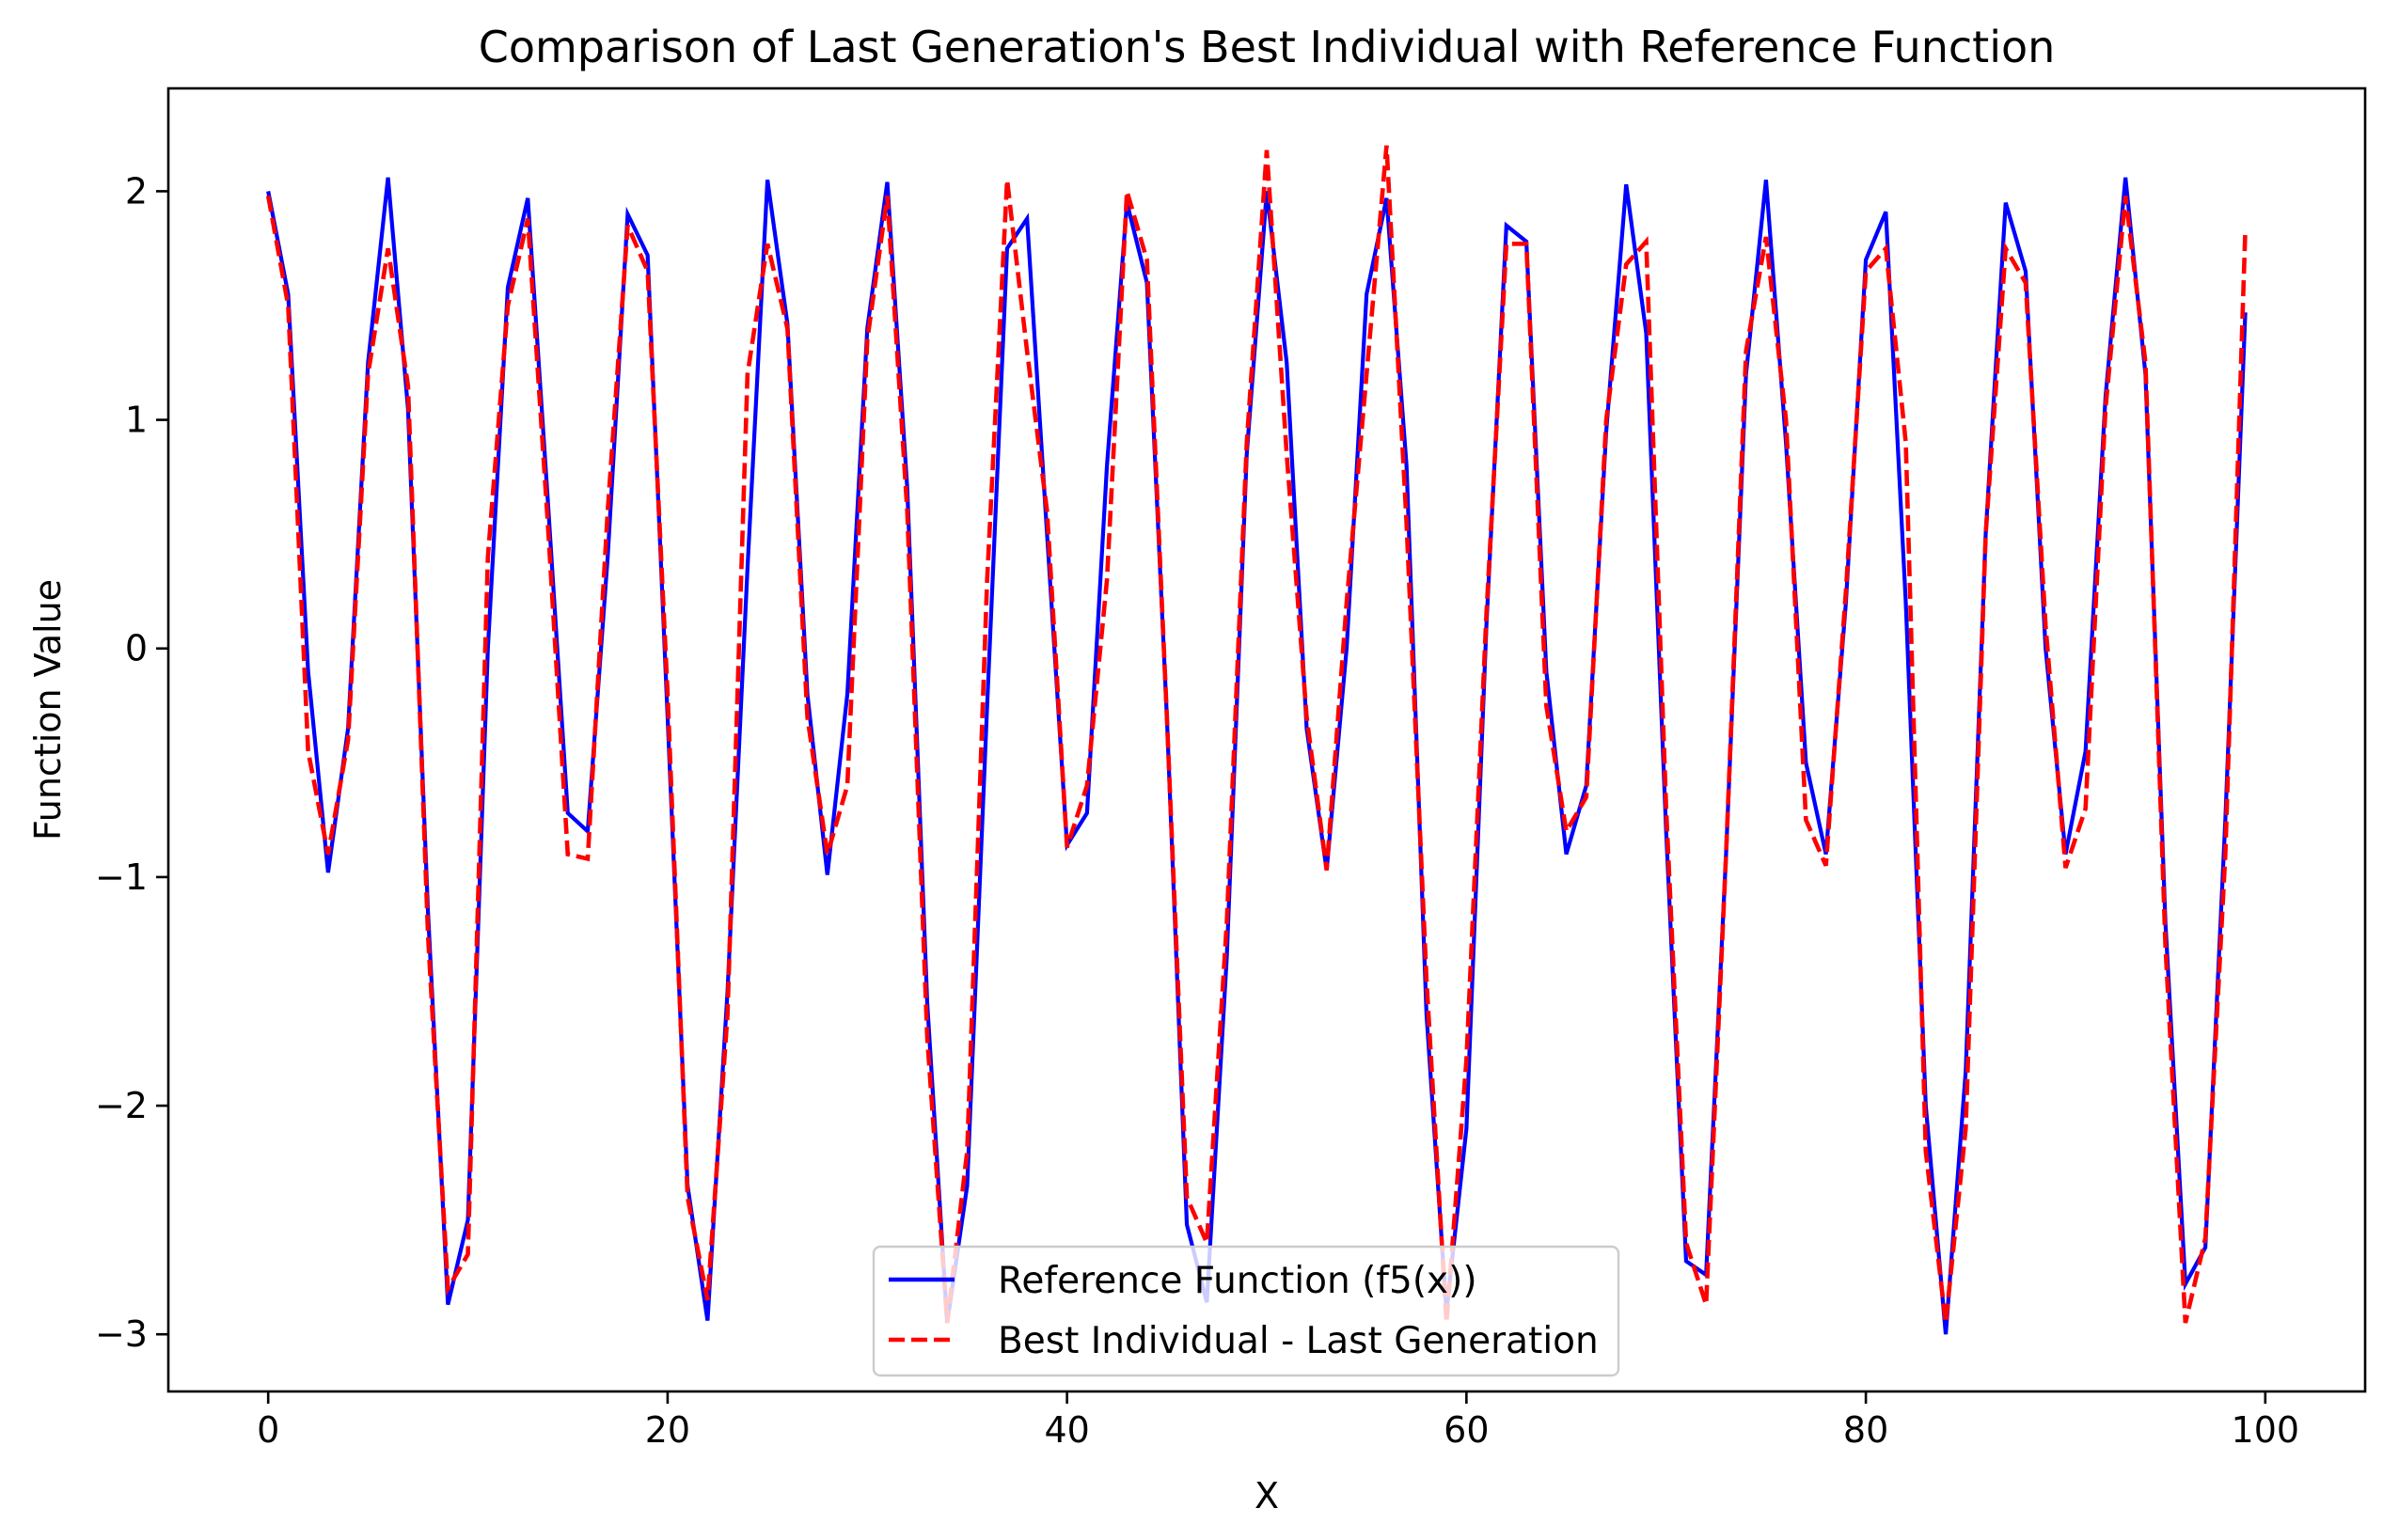  What do you see at coordinates (121, 1334) in the screenshot?
I see `y-tick-label: −3` at bounding box center [121, 1334].